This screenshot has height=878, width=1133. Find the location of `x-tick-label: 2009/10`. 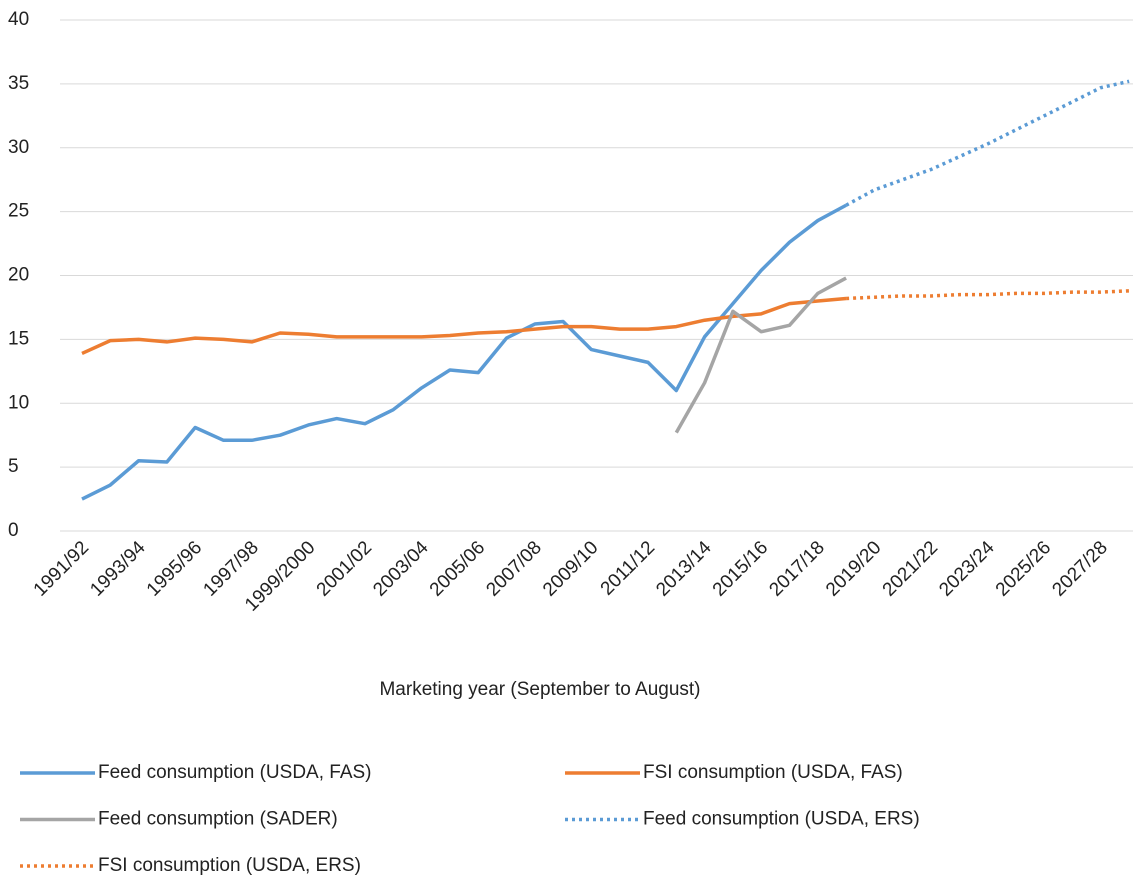

x-tick-label: 2009/10 is located at coordinates (570, 568).